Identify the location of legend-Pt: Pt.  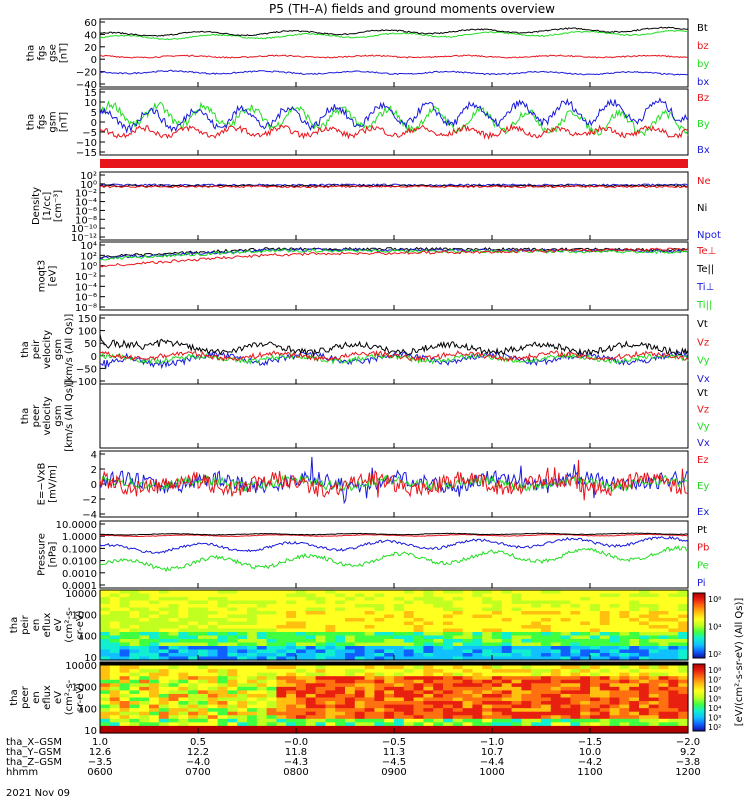
(702, 530).